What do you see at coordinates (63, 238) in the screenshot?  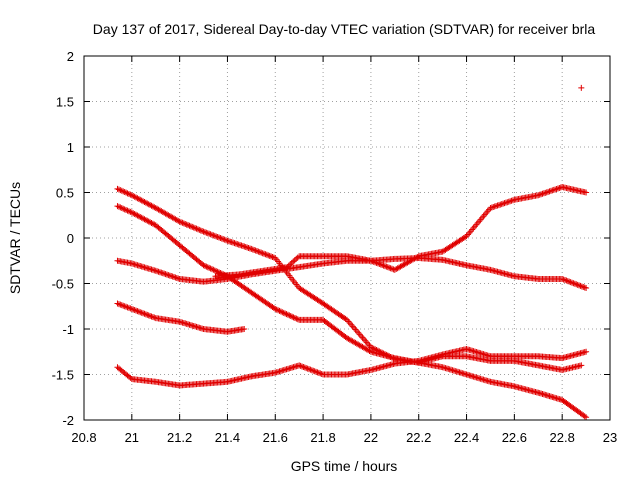 I see `y-tick-labels: -2 -1.5 -1 -0.5 0 0.5 1 1.5 2` at bounding box center [63, 238].